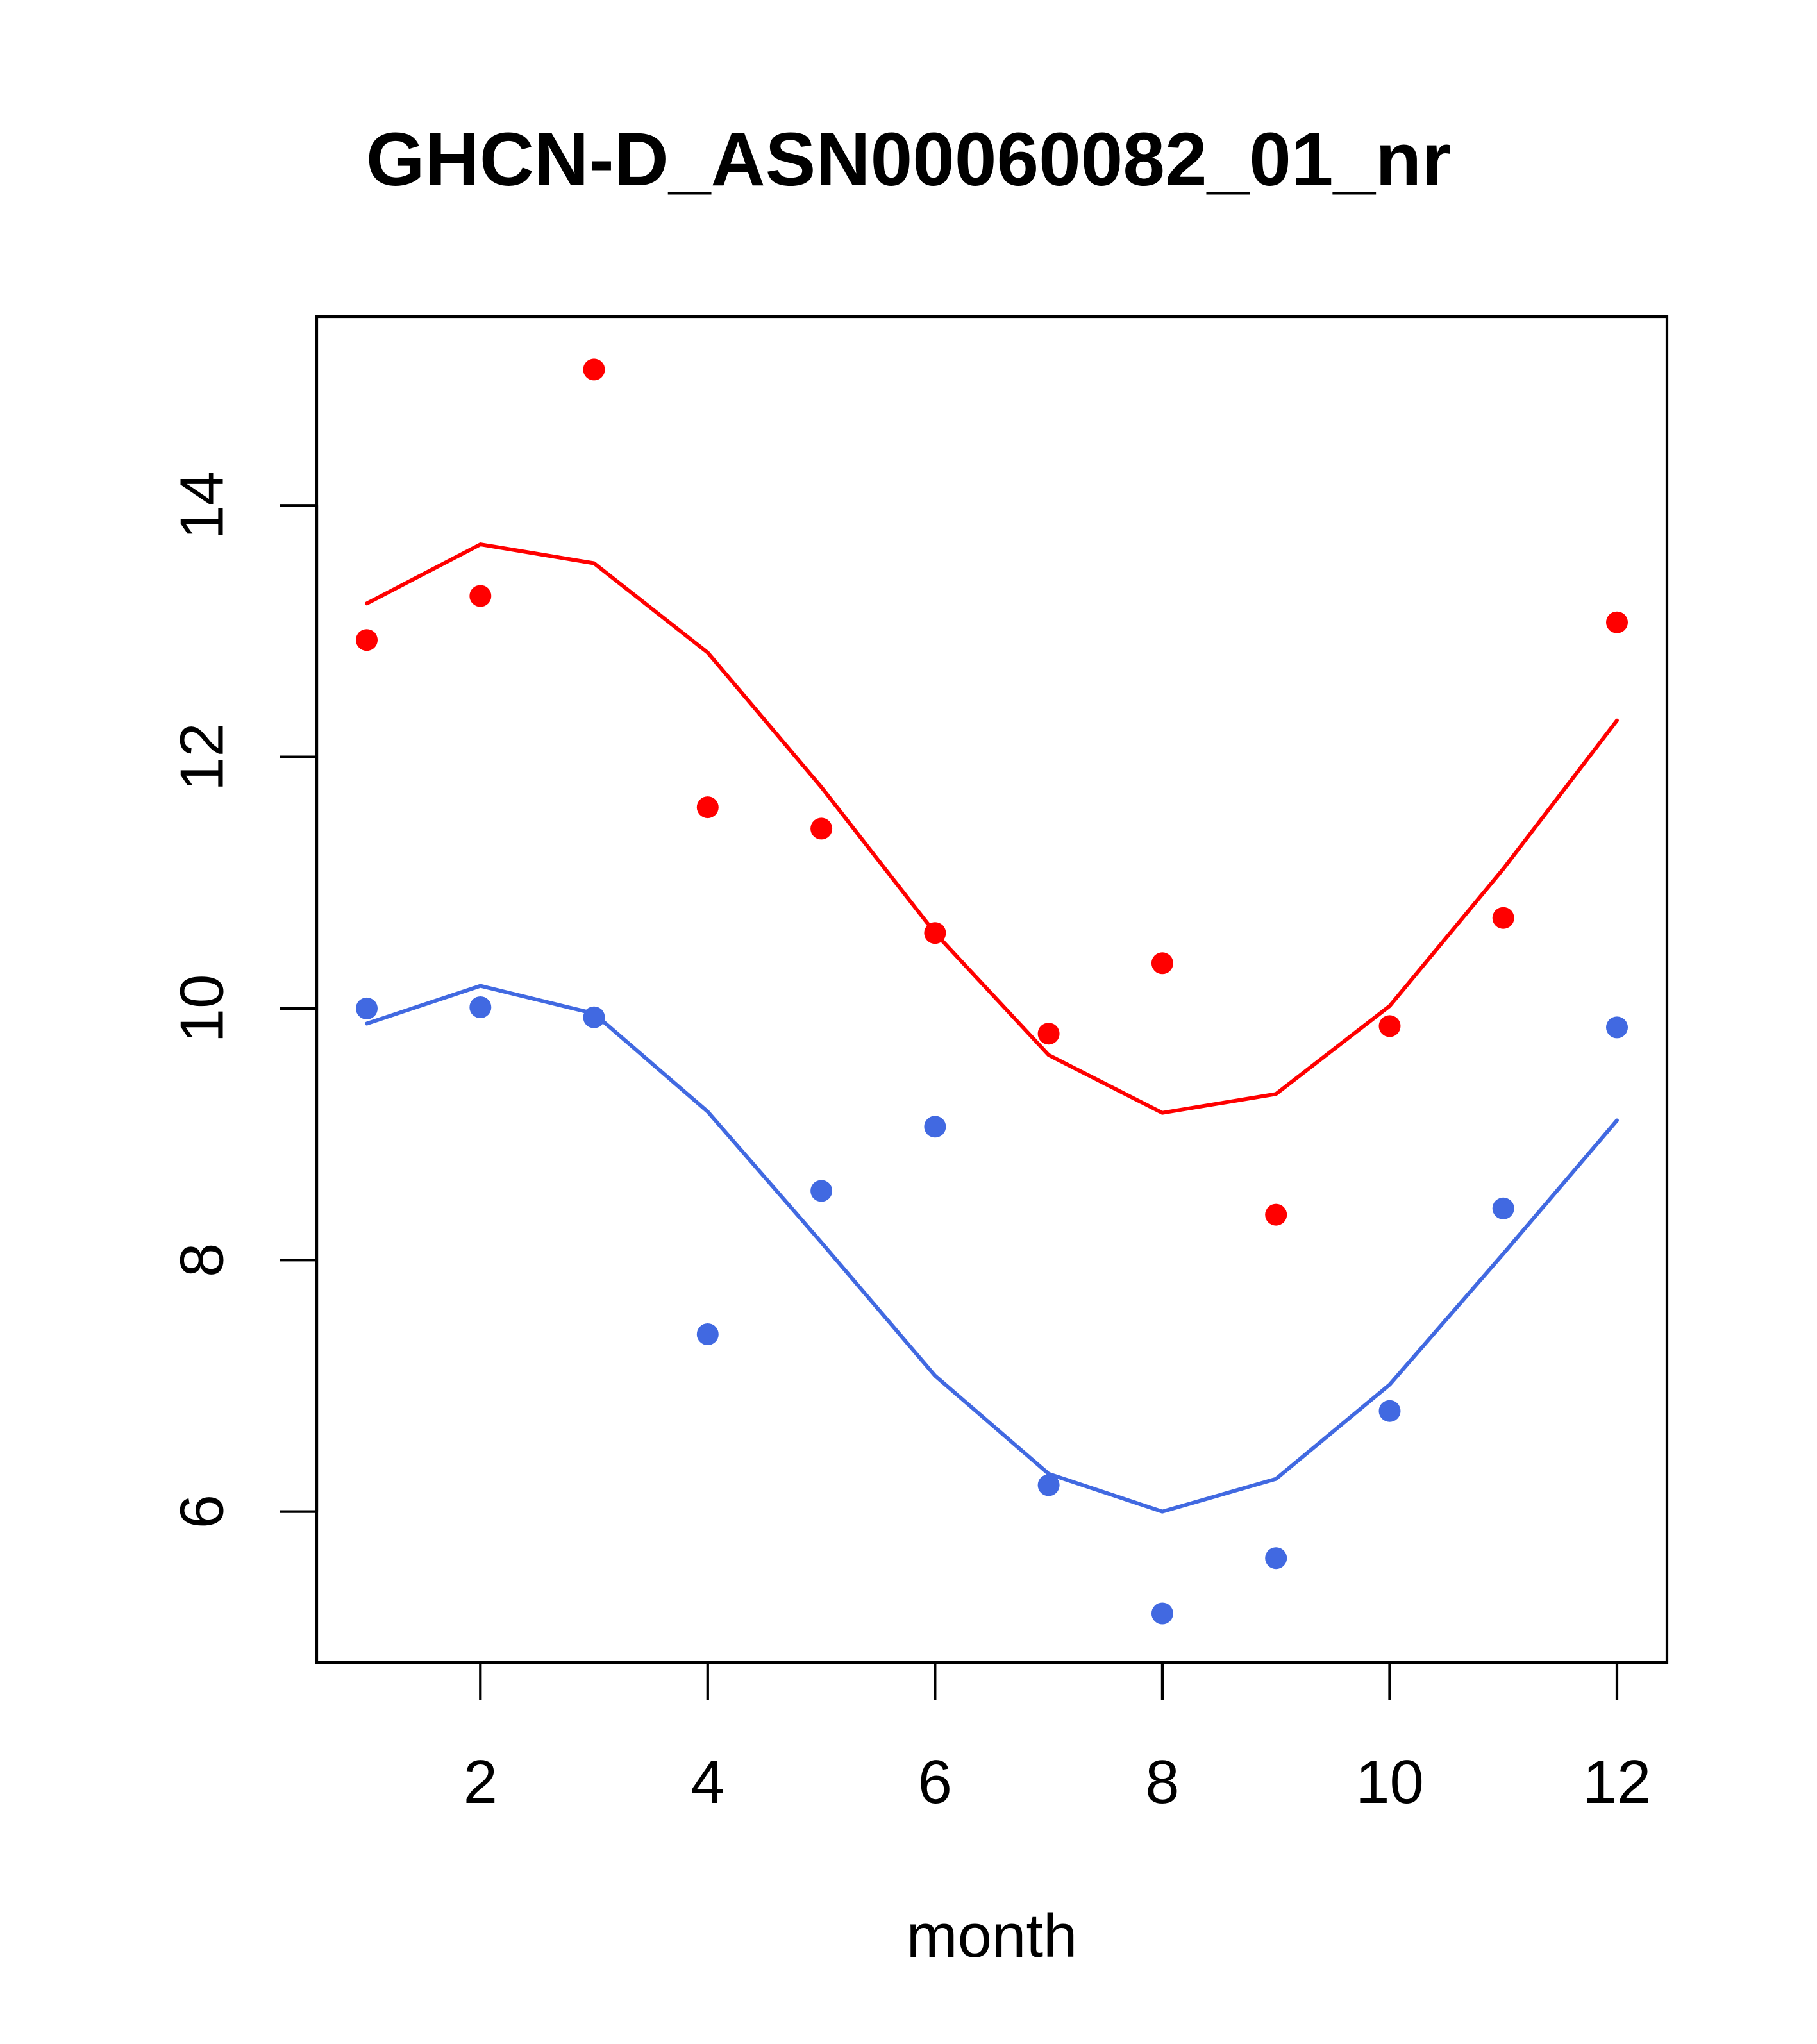  What do you see at coordinates (481, 1782) in the screenshot?
I see `x-tick-label: 2` at bounding box center [481, 1782].